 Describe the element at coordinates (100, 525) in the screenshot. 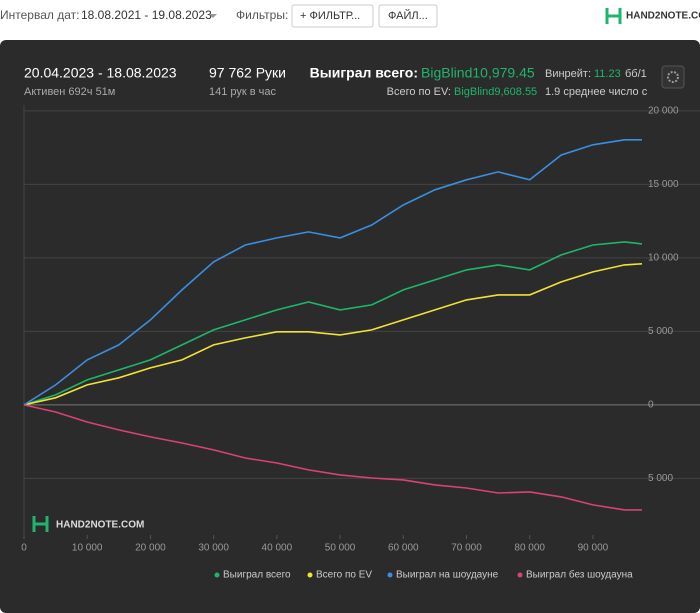

I see `watermark: HAND2NOTE.COM` at that location.